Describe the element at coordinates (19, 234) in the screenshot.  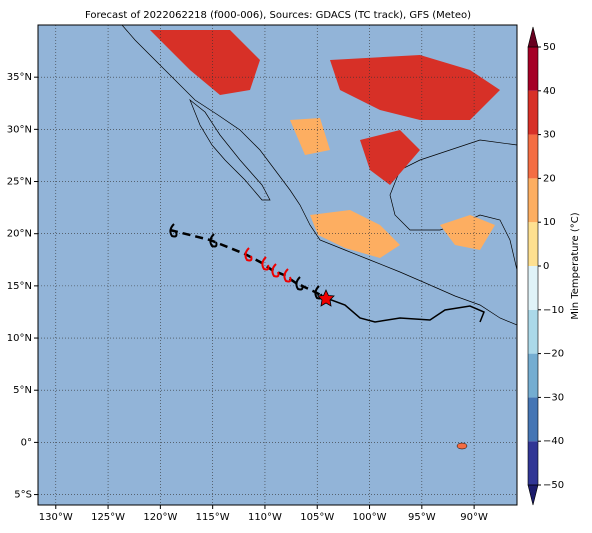
I see `y-tick-label: 20°N` at that location.